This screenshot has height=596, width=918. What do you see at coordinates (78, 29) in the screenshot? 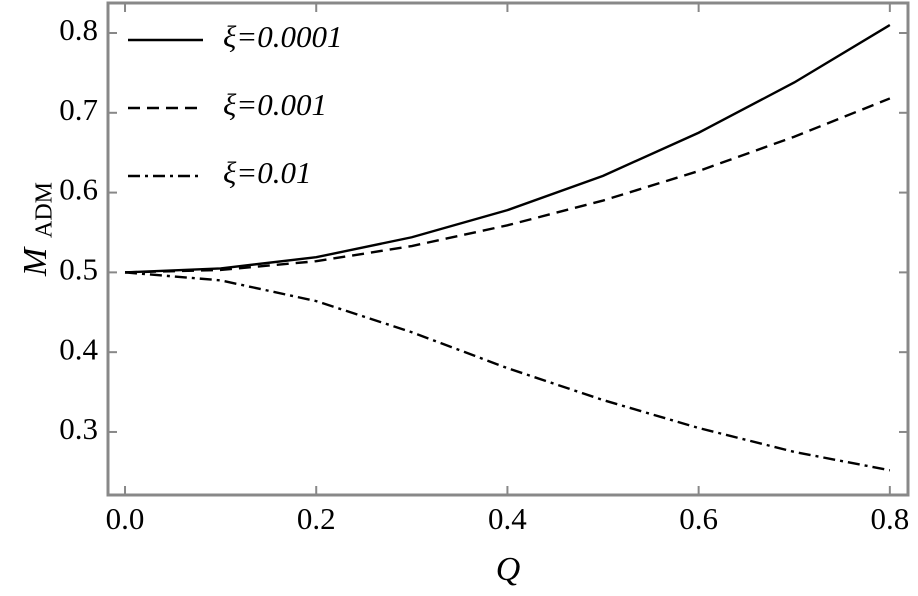
I see `y-tick-label: 0.8` at bounding box center [78, 29].